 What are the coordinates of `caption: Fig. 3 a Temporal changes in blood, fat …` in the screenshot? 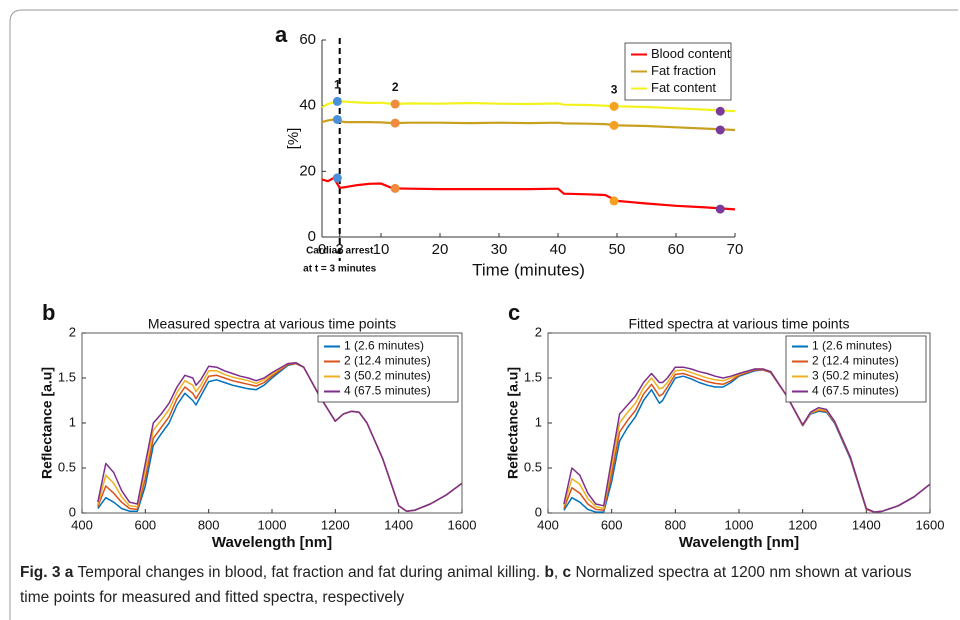 It's located at (480, 585).